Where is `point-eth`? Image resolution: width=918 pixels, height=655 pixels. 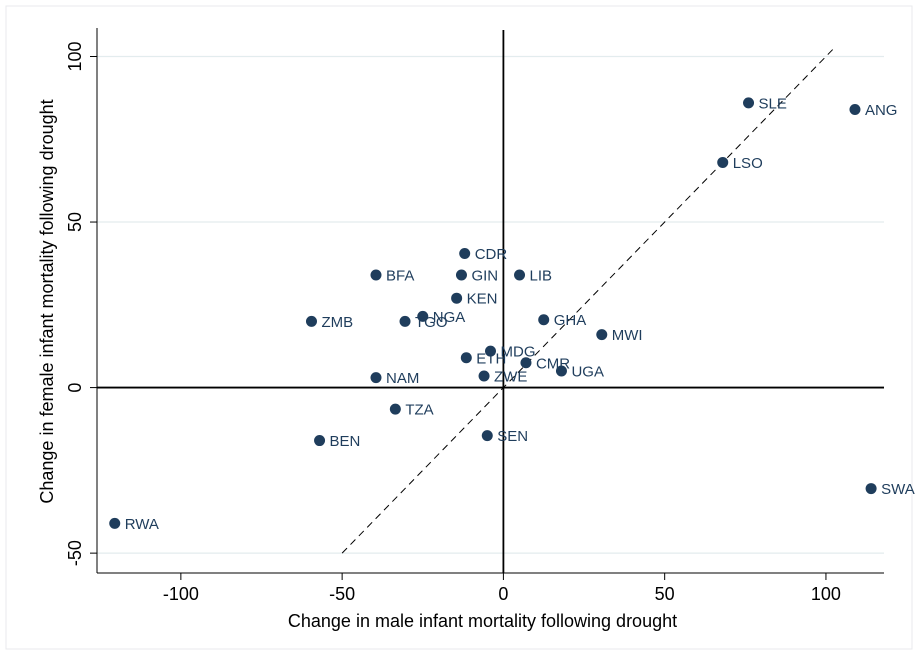
point-eth is located at coordinates (466, 358).